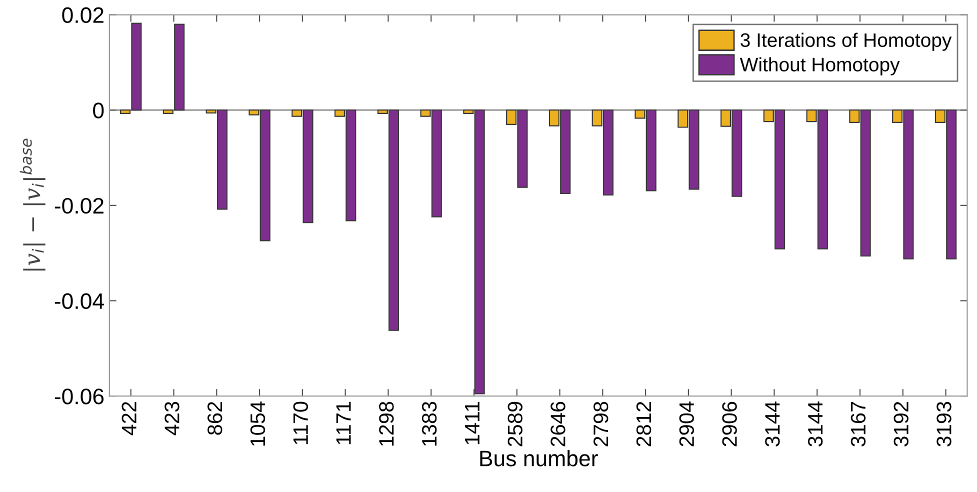  Describe the element at coordinates (515, 424) in the screenshot. I see `x-tick-label: 2589` at that location.